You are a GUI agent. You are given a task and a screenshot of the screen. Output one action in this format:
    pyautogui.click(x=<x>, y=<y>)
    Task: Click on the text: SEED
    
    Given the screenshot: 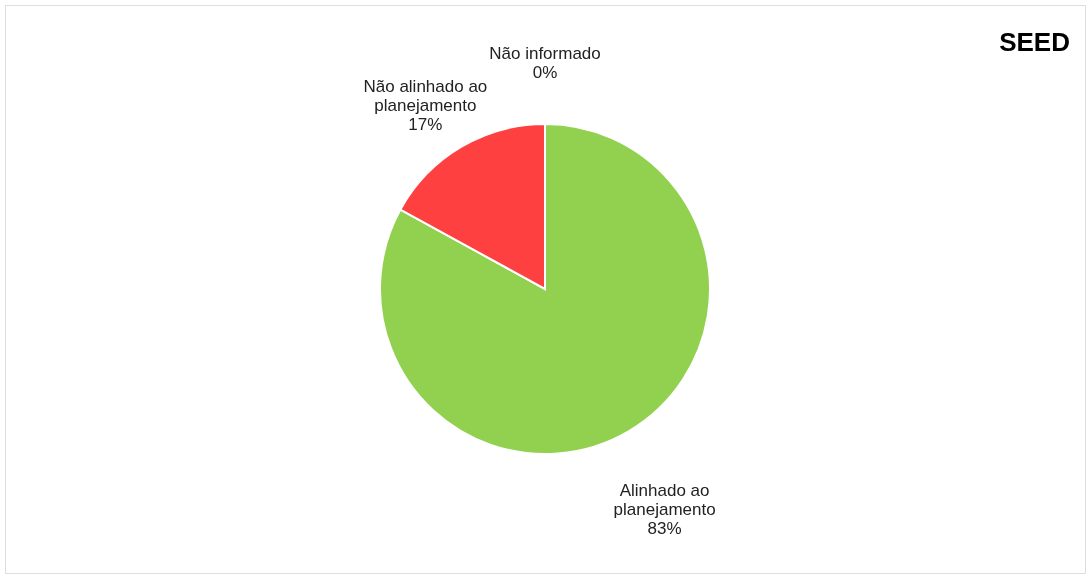 What is the action you would take?
    pyautogui.click(x=1034, y=42)
    